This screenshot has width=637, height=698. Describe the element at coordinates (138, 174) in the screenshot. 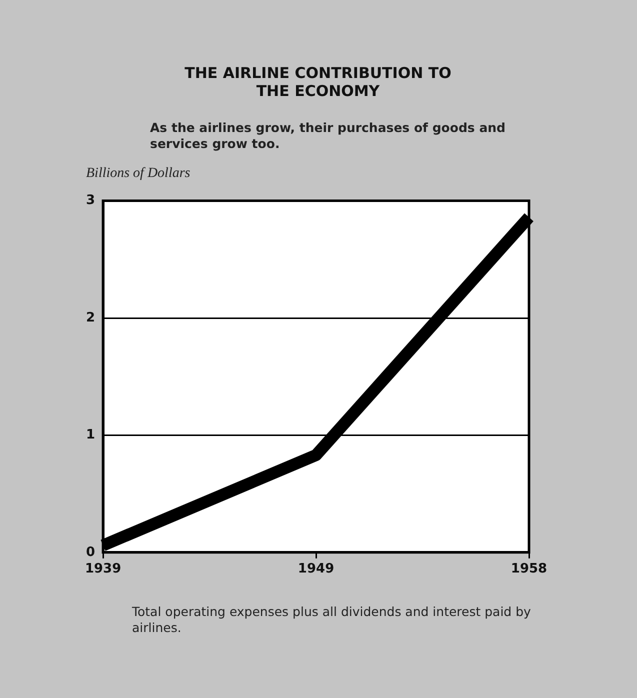

I see `y-axis-title: Billions of Dollars` at that location.